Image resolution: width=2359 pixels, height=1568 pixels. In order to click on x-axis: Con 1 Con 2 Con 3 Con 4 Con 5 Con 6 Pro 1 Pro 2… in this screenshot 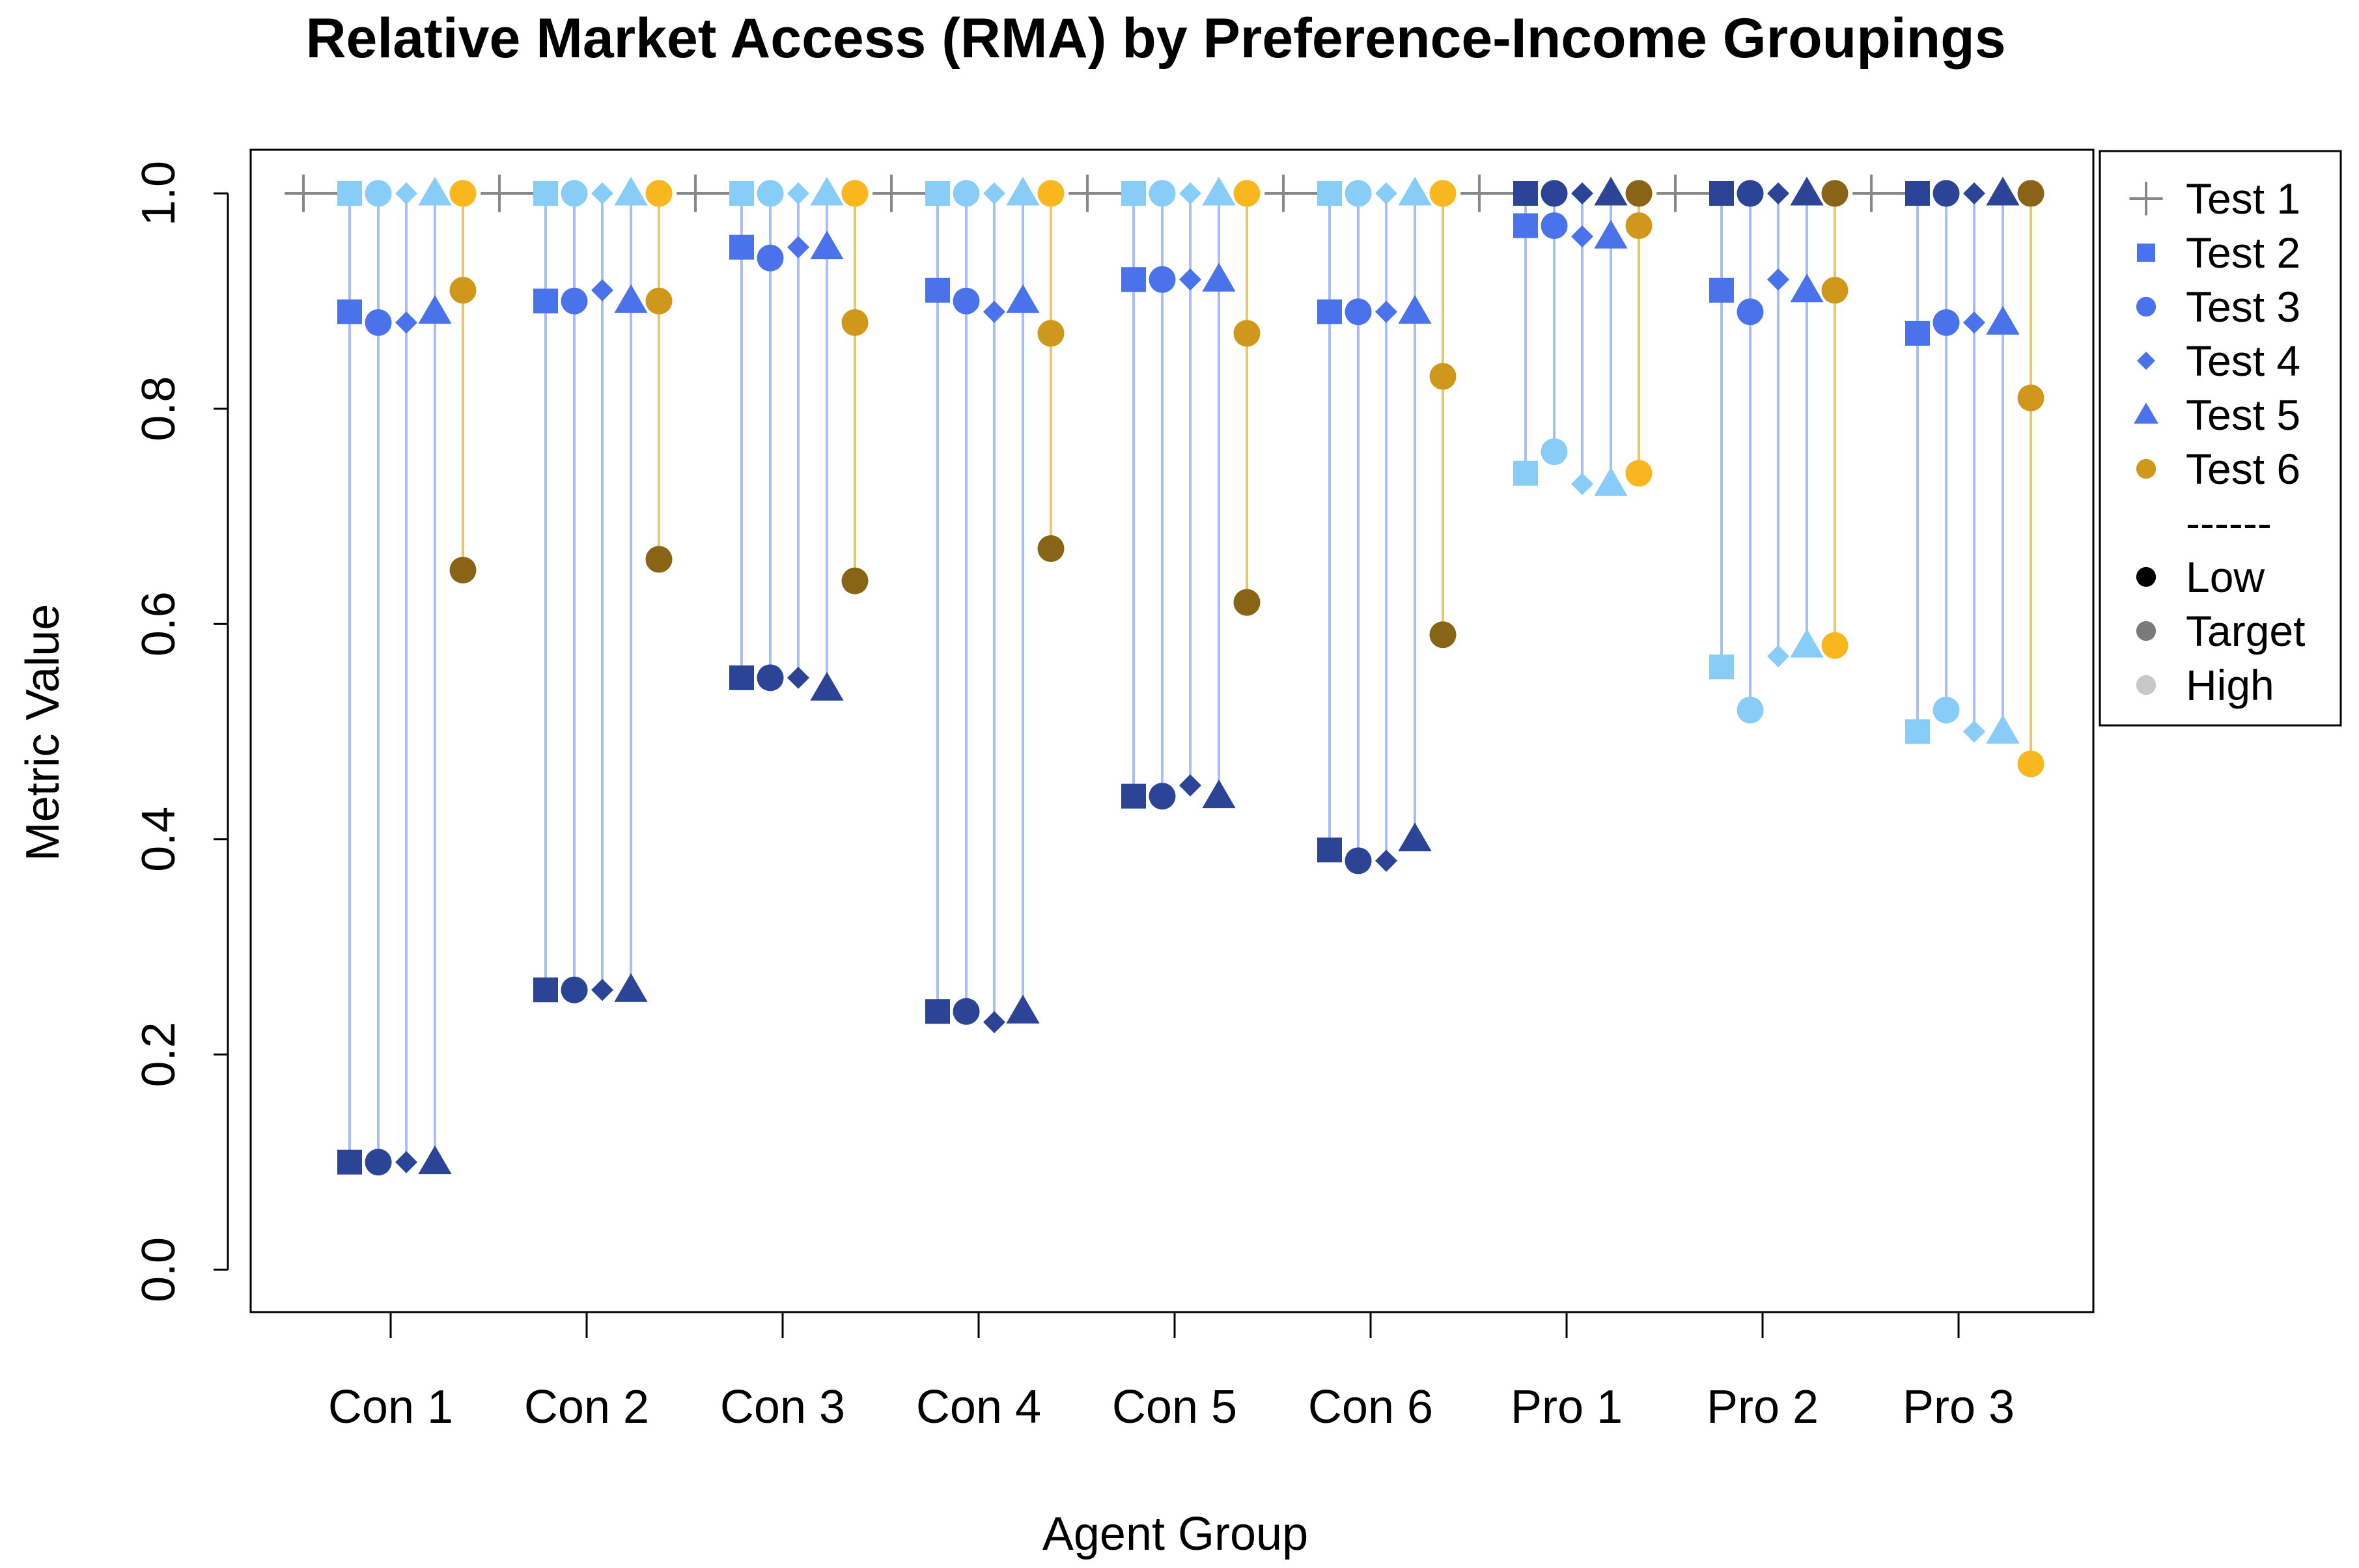, I will do `click(1171, 1373)`.